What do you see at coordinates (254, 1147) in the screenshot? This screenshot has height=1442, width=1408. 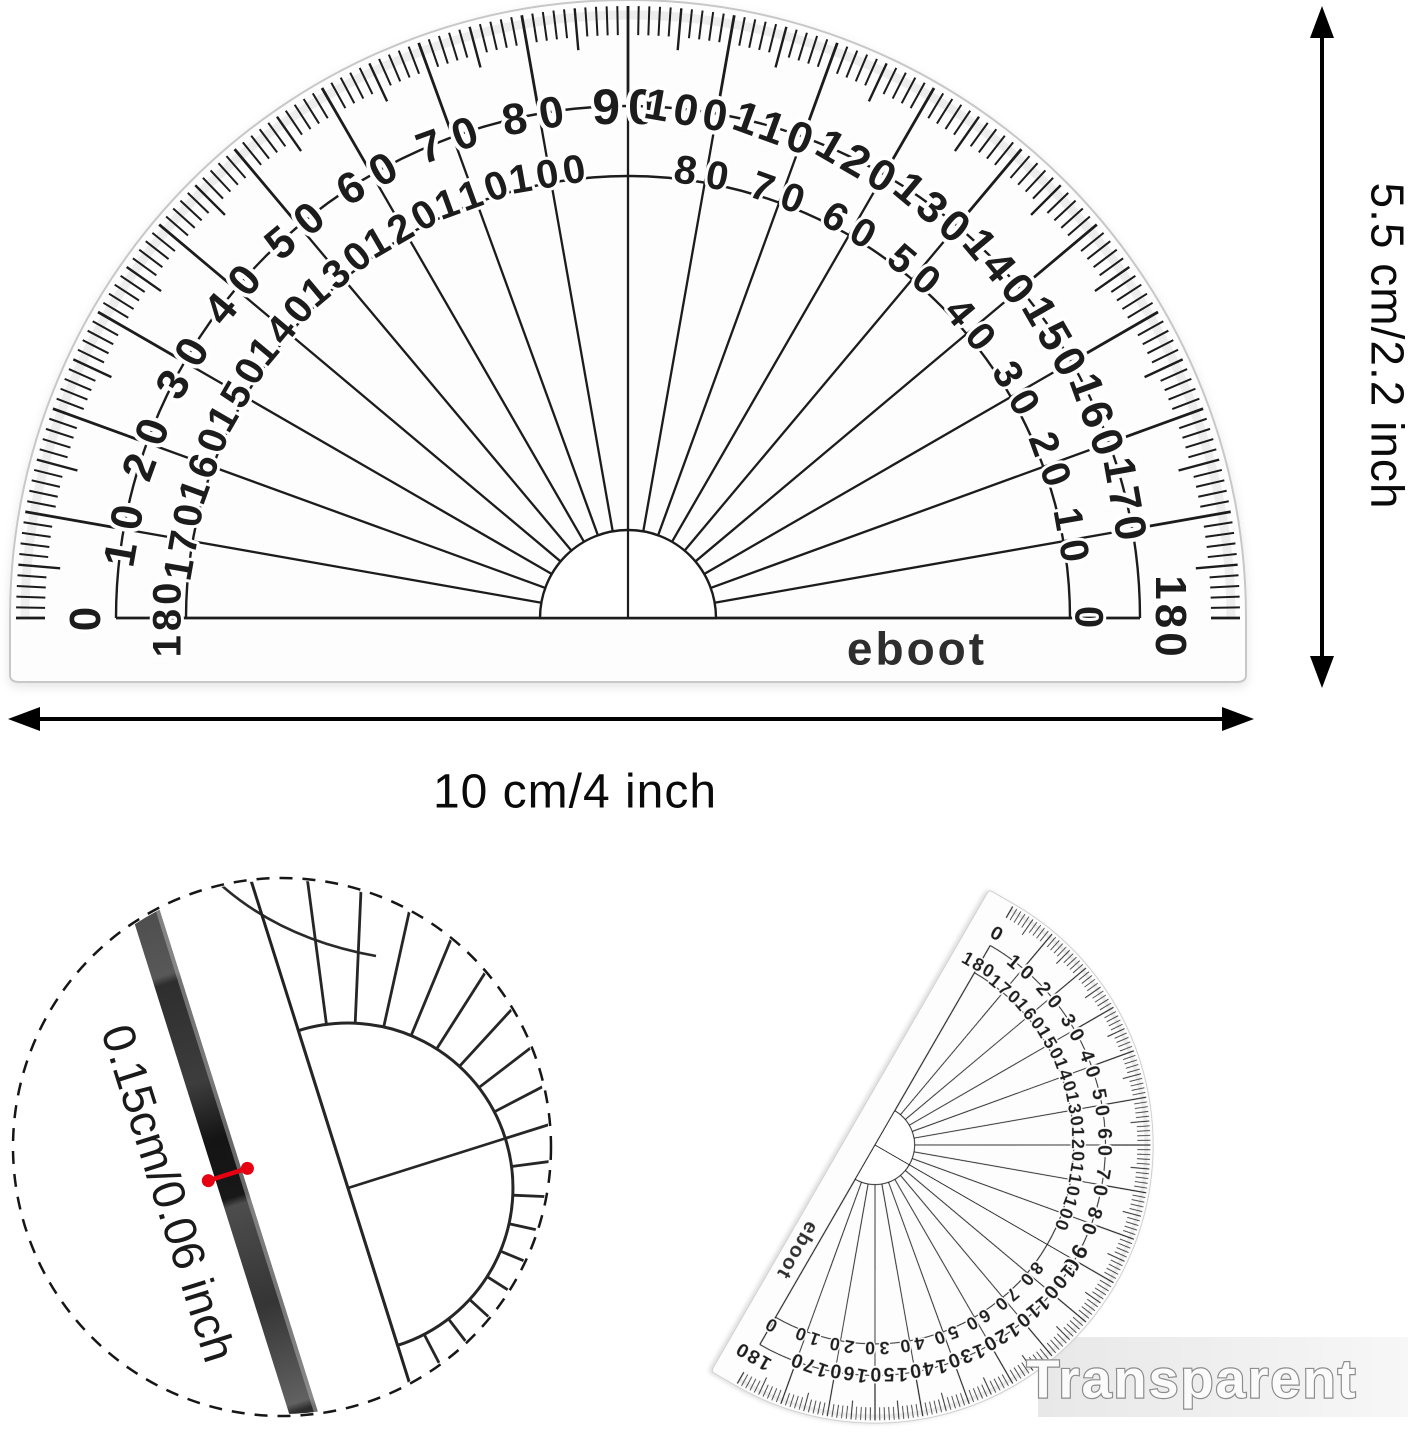 I see `edge-strip-highlight` at bounding box center [254, 1147].